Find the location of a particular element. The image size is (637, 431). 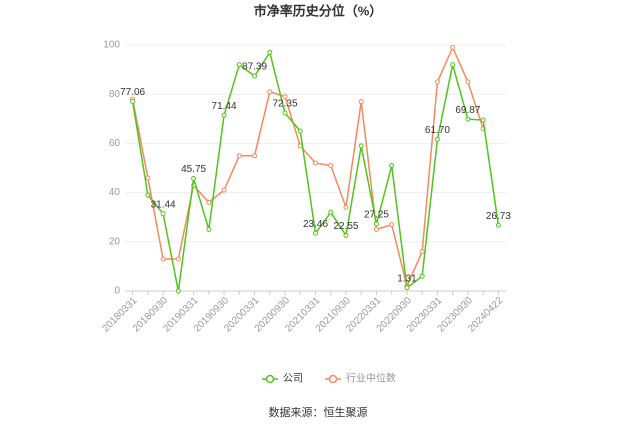

y-tick-label: 20 is located at coordinates (115, 241).